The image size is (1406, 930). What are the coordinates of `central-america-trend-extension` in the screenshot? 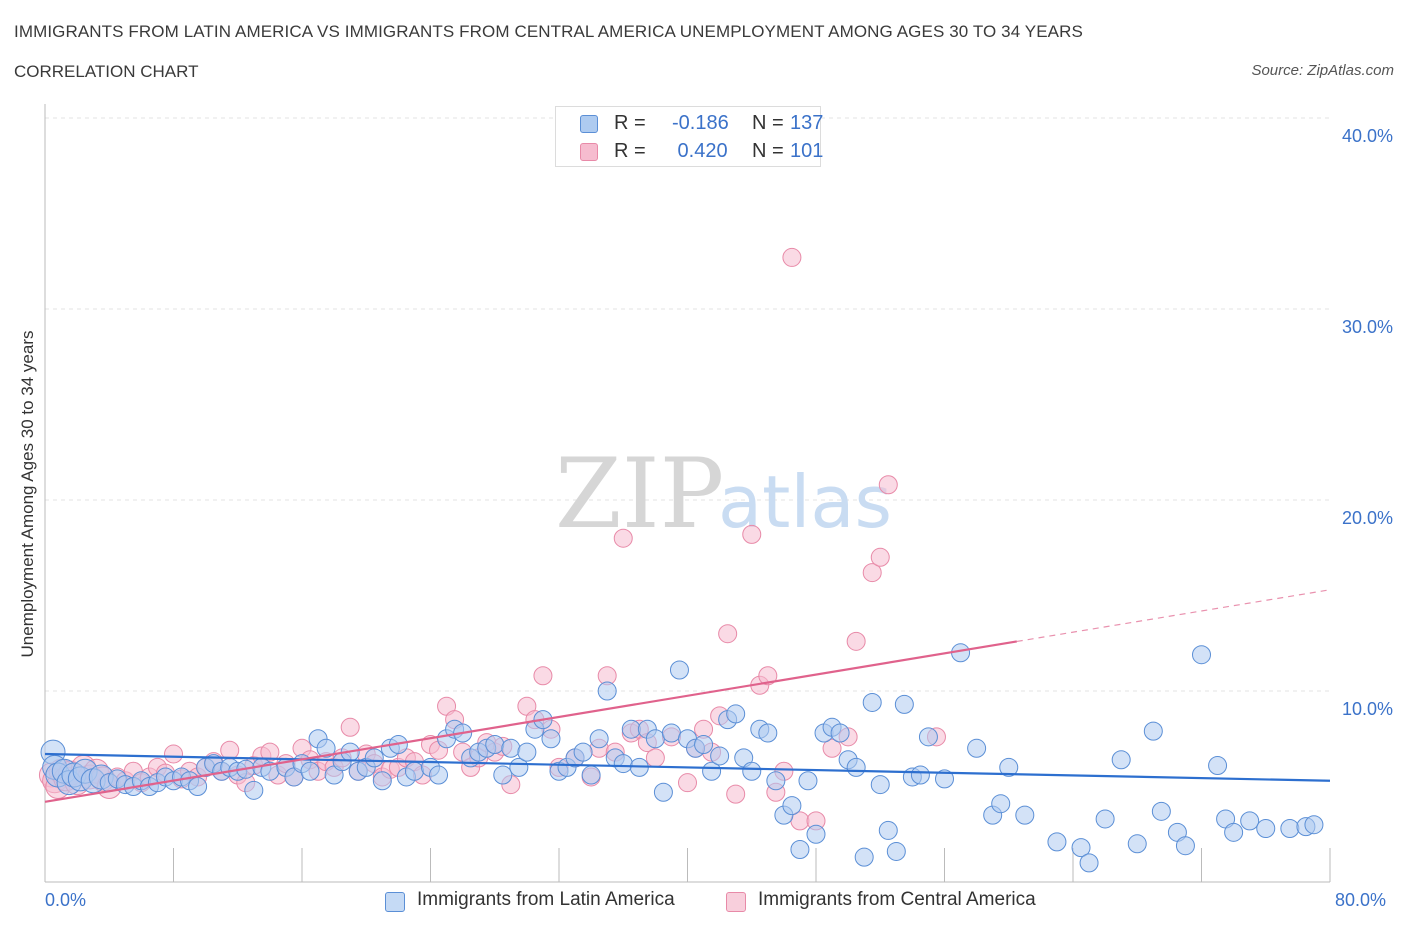 It's located at (1173, 616).